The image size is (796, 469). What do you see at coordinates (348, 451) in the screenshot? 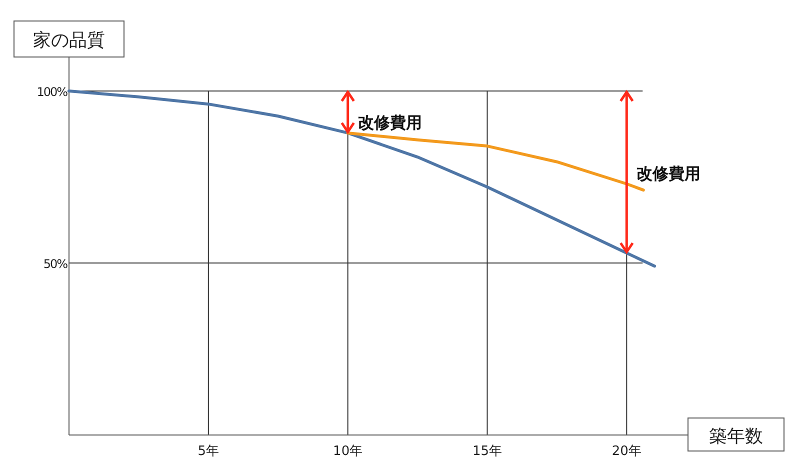
I see `x-tick-label: 10年` at bounding box center [348, 451].